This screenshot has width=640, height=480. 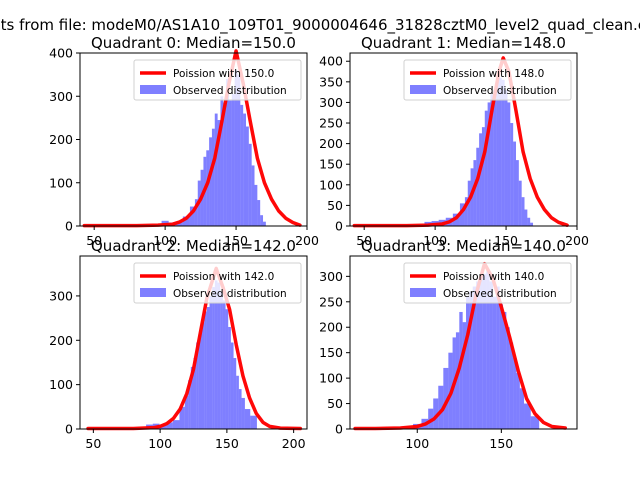 I want to click on panel-title: Quadrant 1: Median=148.0, so click(x=463, y=43).